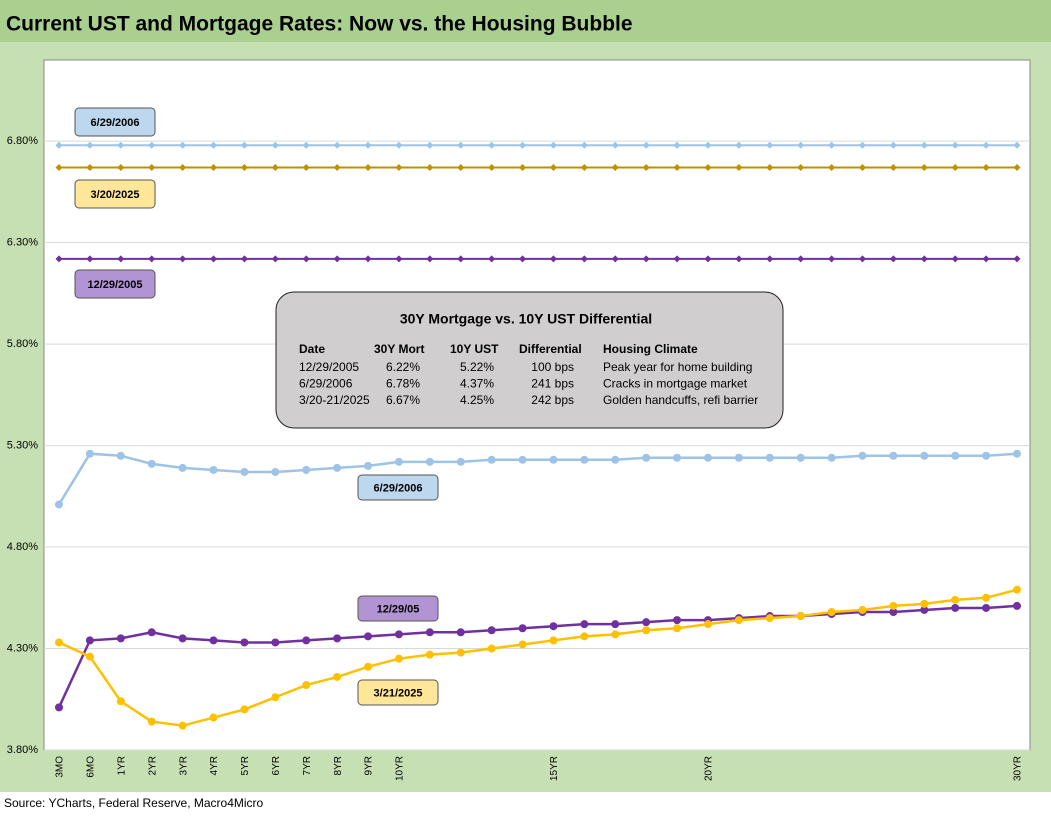 This screenshot has width=1051, height=821. I want to click on series-line, so click(537, 479).